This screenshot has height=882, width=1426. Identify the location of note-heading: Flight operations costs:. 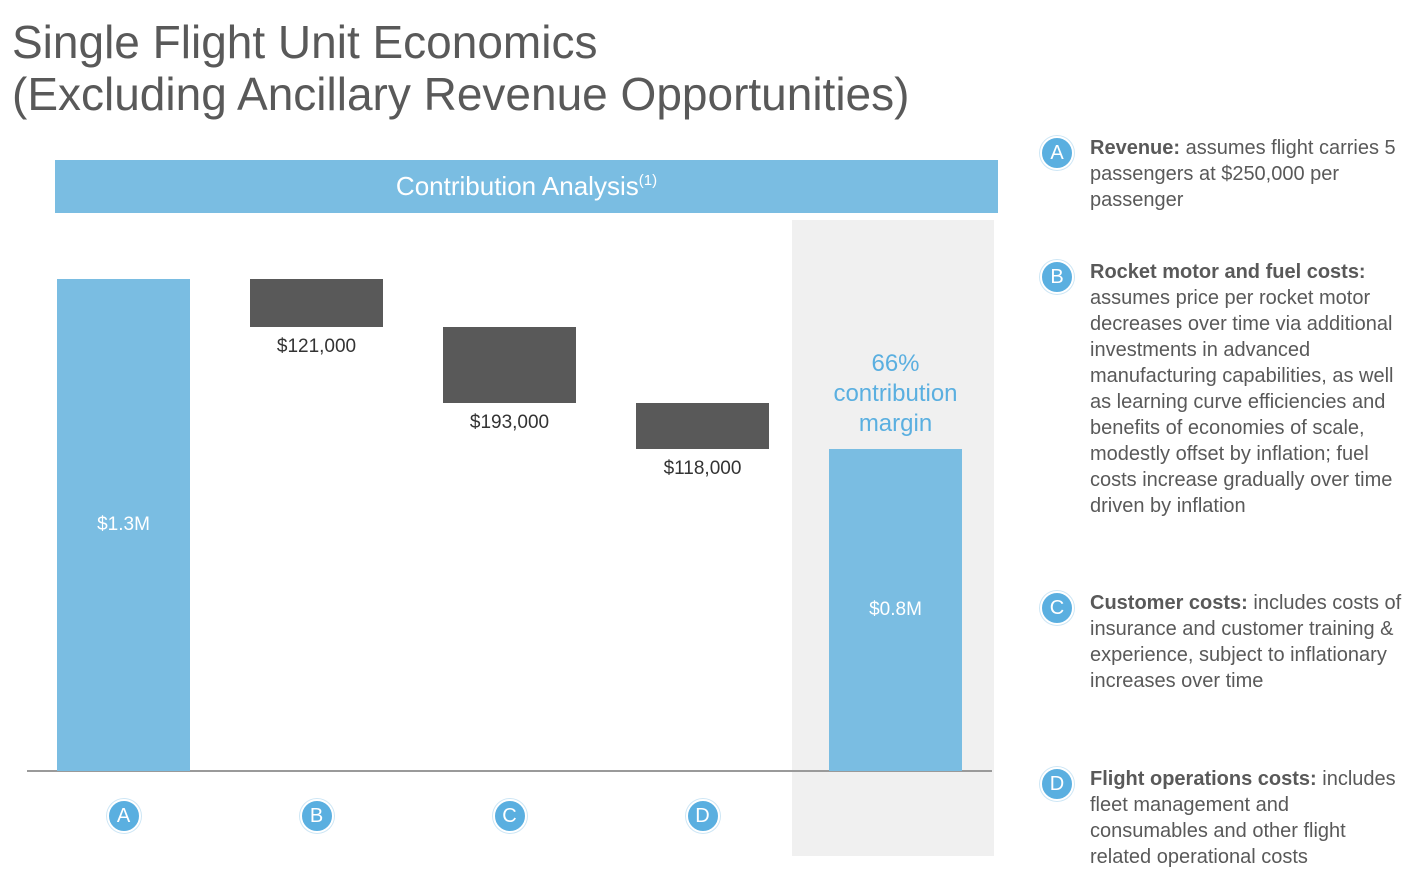
(1203, 779).